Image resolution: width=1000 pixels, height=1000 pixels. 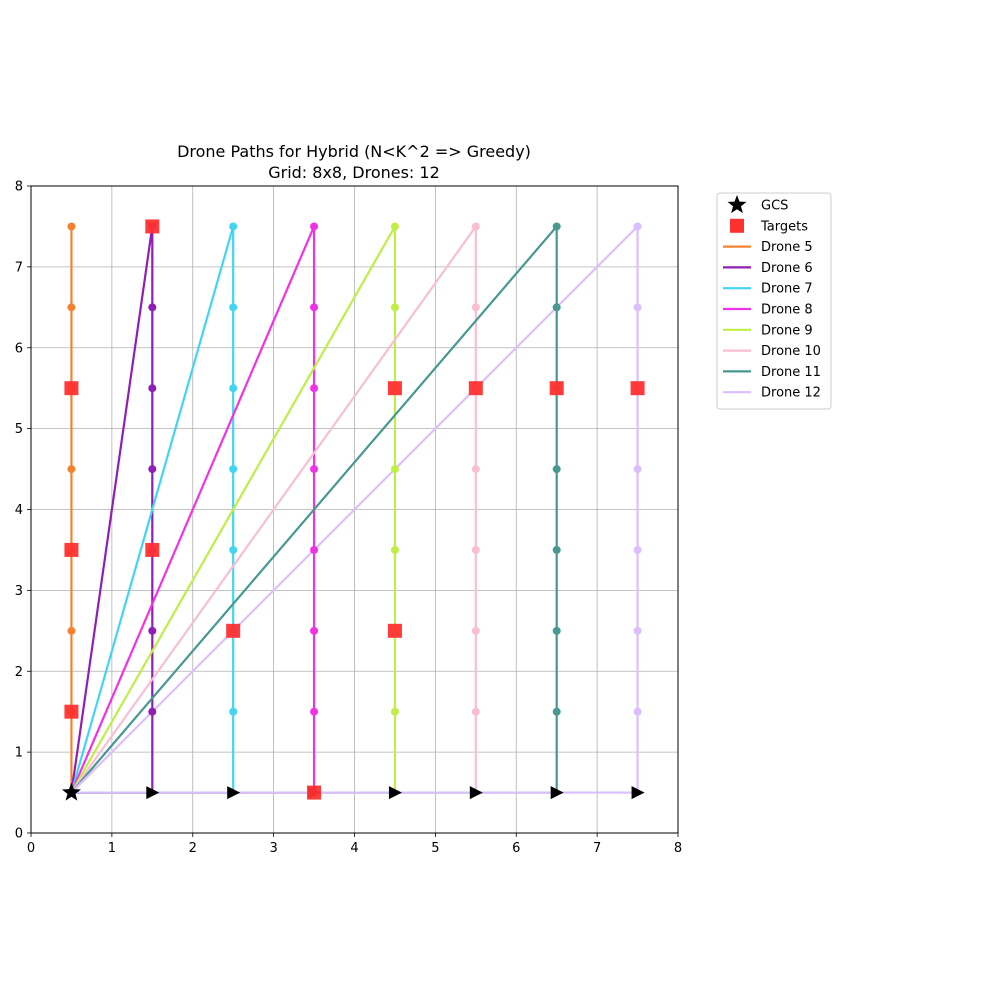 What do you see at coordinates (19, 672) in the screenshot?
I see `y-tick-label: 2` at bounding box center [19, 672].